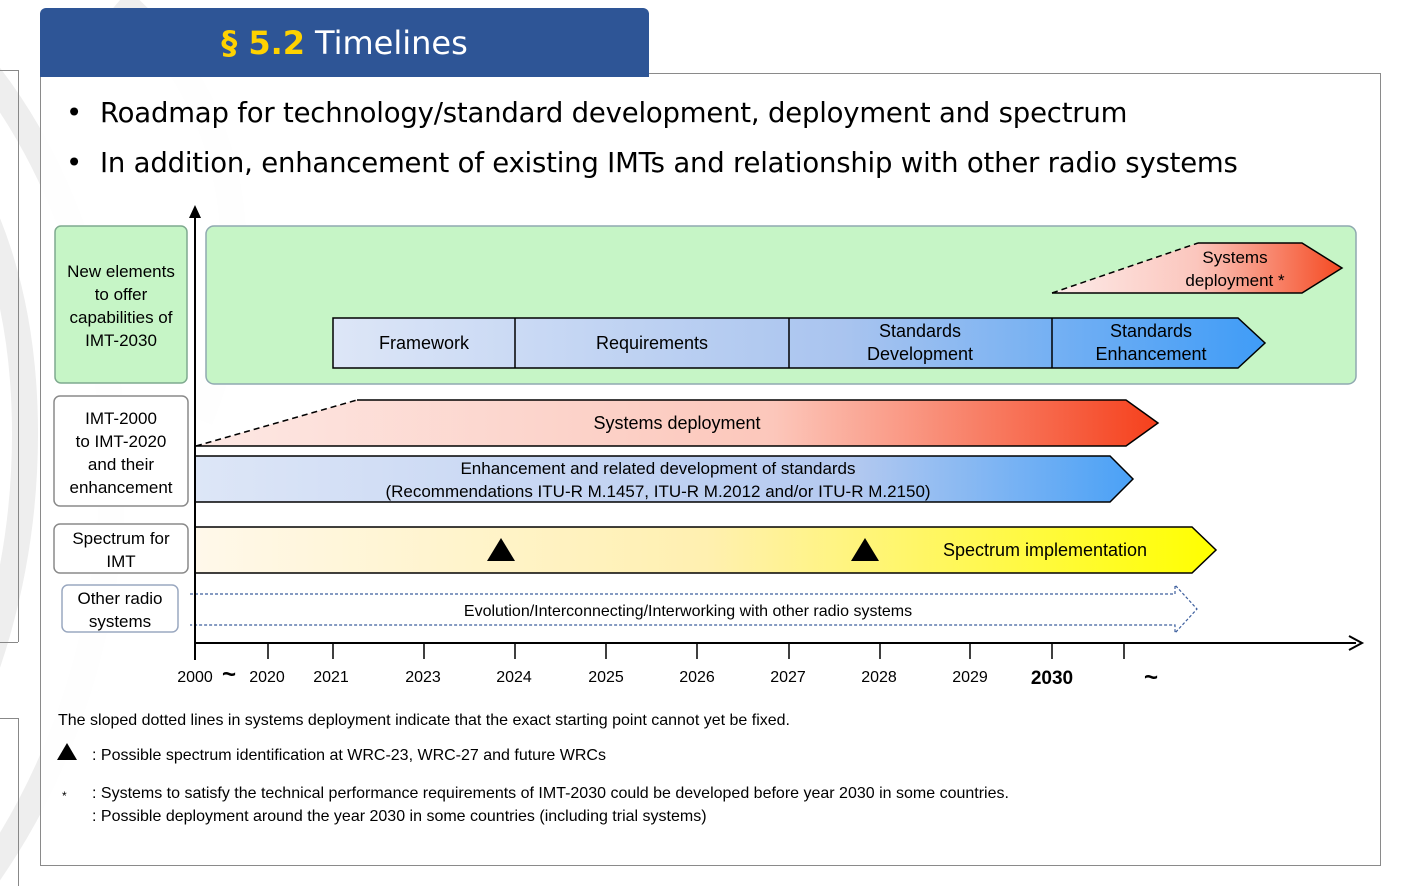  What do you see at coordinates (120, 561) in the screenshot?
I see `label-spectrum-line2: IMT` at bounding box center [120, 561].